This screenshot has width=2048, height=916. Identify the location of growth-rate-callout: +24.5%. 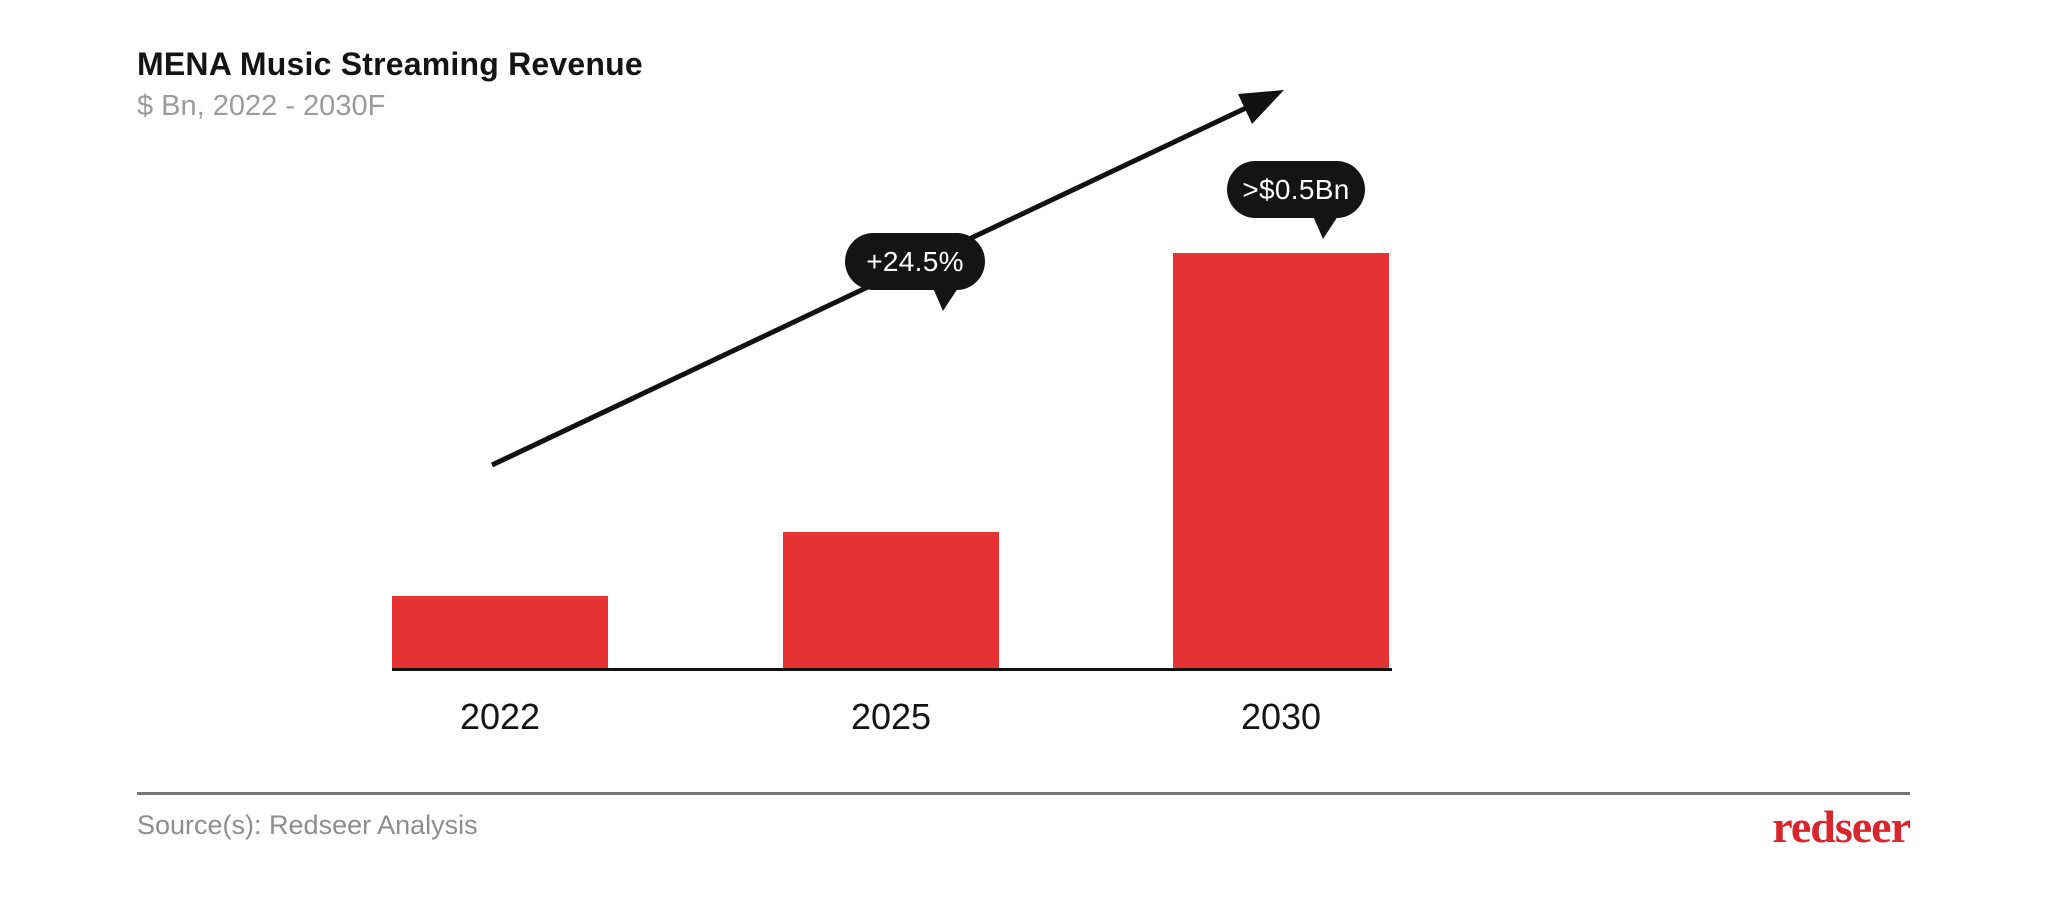
(915, 272).